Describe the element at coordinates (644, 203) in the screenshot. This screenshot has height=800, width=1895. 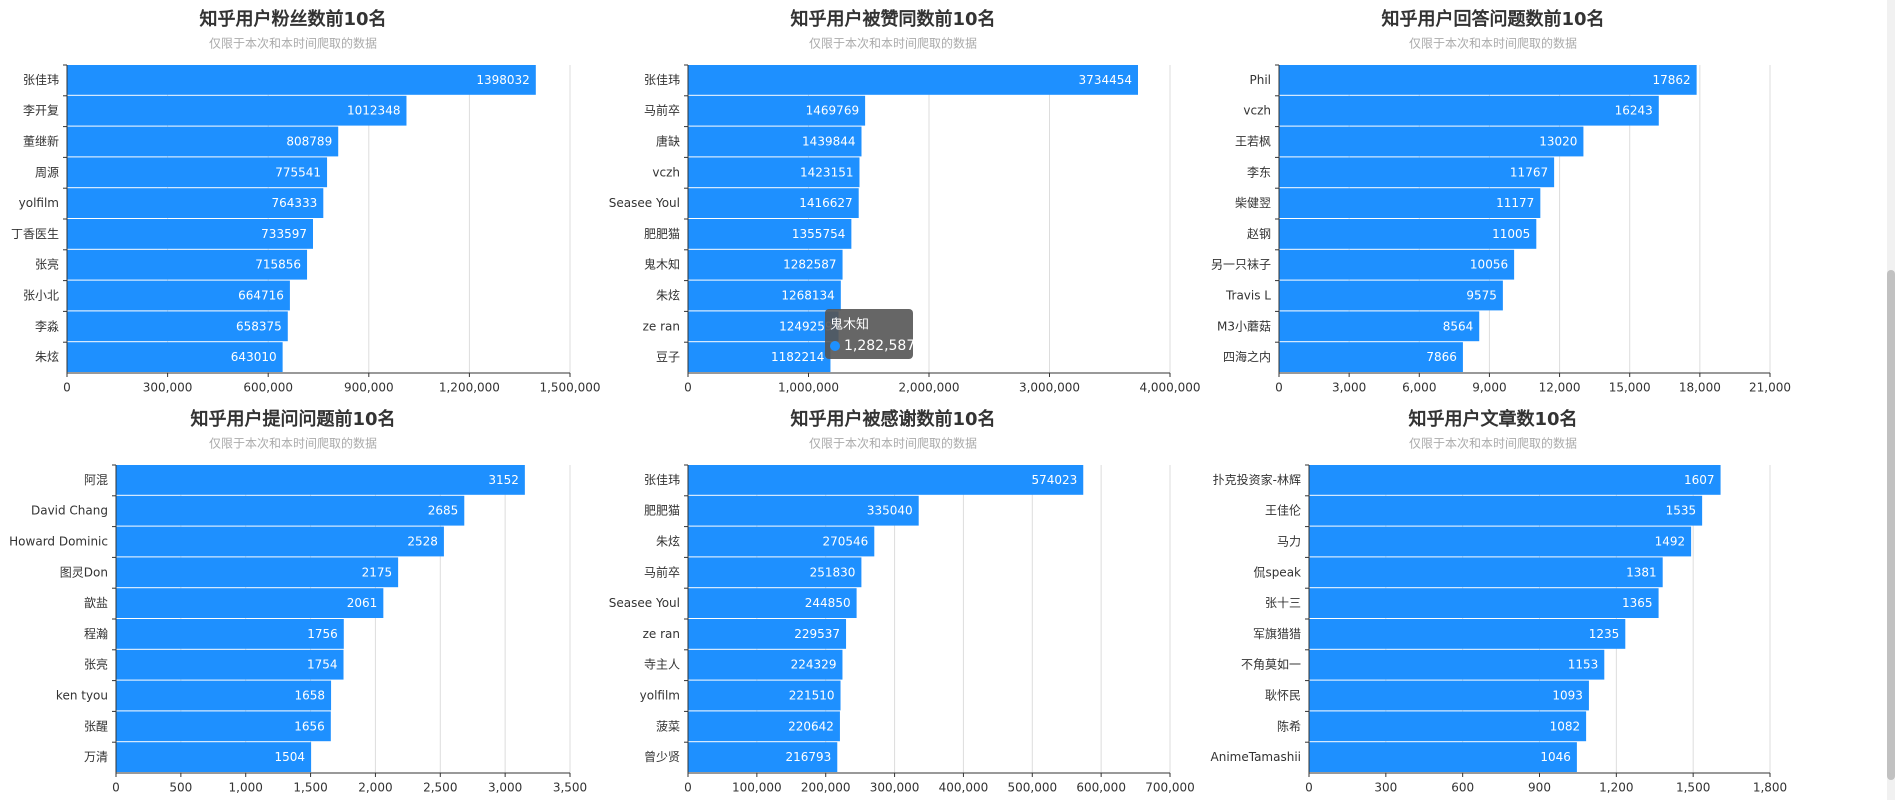
I see `category-label: Seasee Youl` at that location.